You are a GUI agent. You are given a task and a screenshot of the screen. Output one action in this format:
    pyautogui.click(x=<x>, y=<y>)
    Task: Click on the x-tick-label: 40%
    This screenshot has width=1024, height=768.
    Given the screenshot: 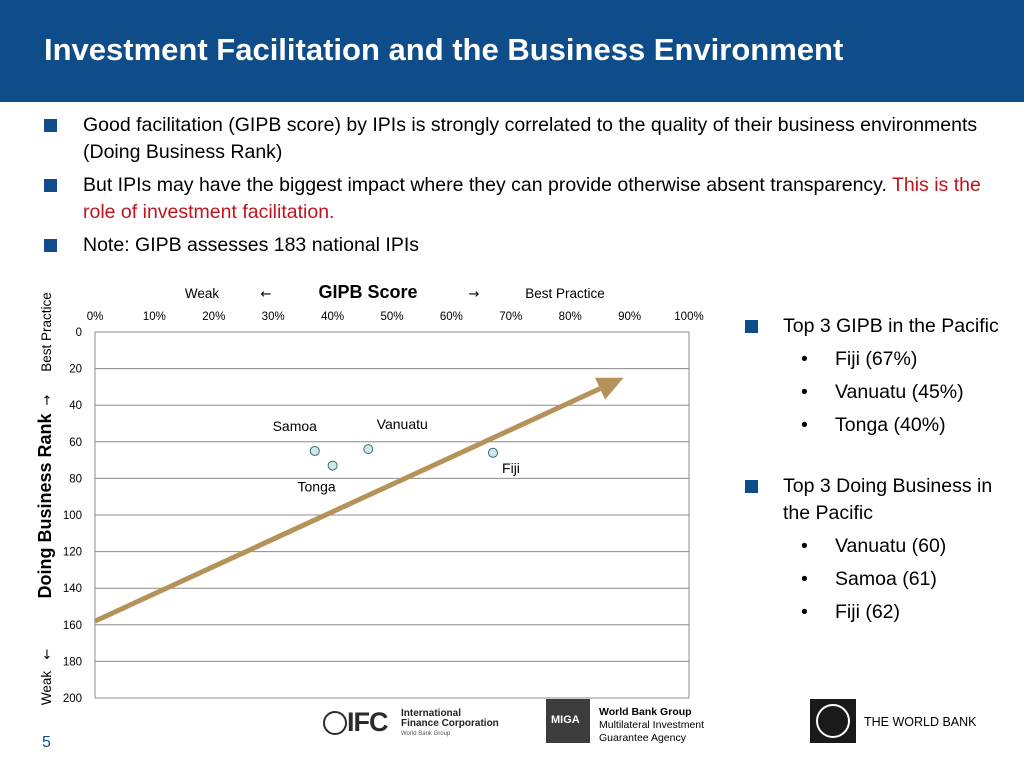 What is the action you would take?
    pyautogui.click(x=332, y=317)
    